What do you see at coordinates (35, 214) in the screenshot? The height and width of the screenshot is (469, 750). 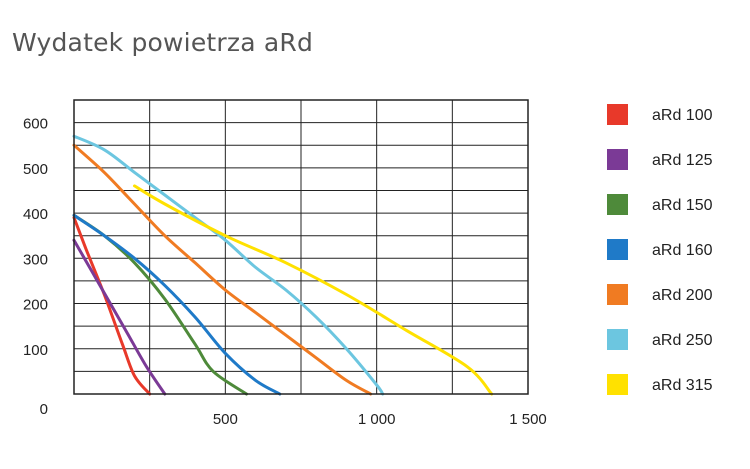 I see `y-tick-label: 400` at bounding box center [35, 214].